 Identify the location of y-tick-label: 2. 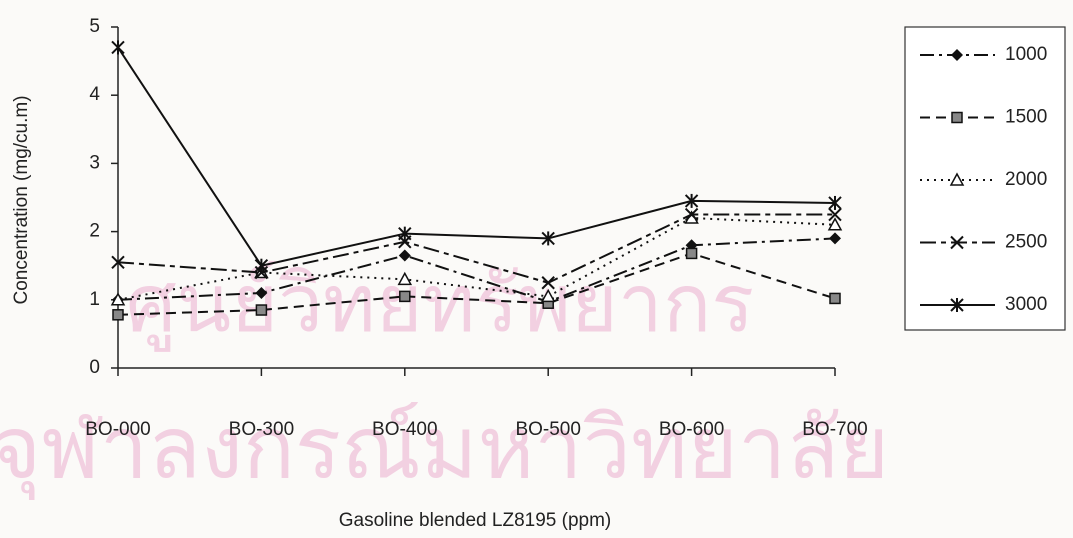
(94, 231).